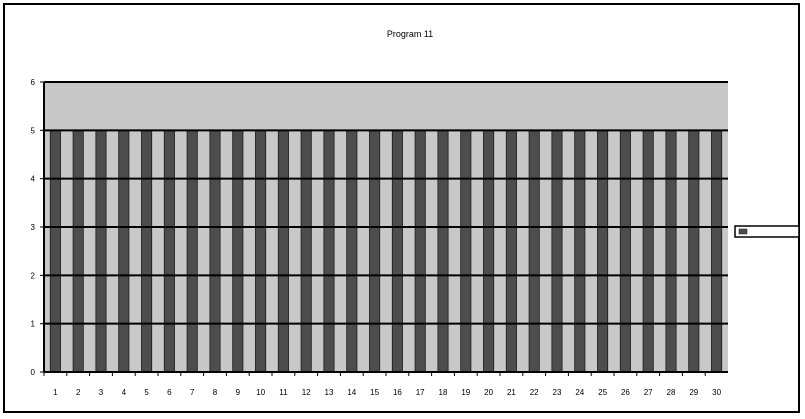 The height and width of the screenshot is (419, 805). What do you see at coordinates (410, 34) in the screenshot?
I see `chart-title: Program 11` at bounding box center [410, 34].